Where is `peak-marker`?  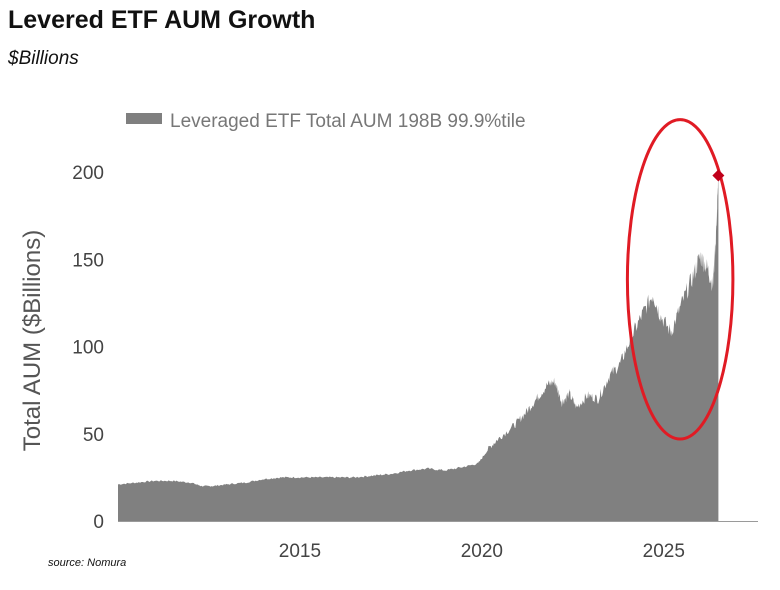
peak-marker is located at coordinates (718, 175).